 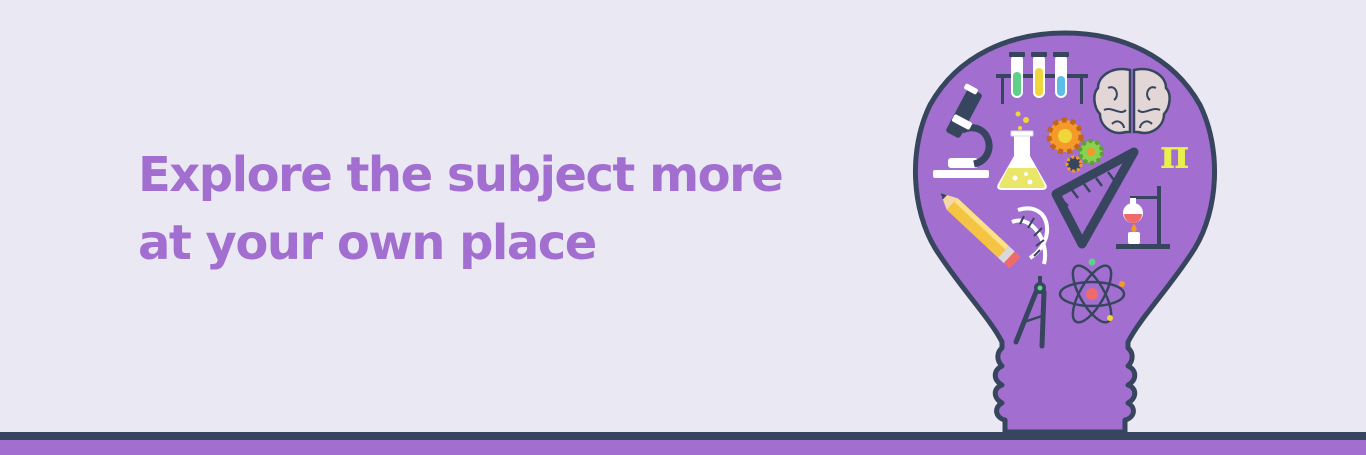 I want to click on microscope-icon, so click(x=963, y=130).